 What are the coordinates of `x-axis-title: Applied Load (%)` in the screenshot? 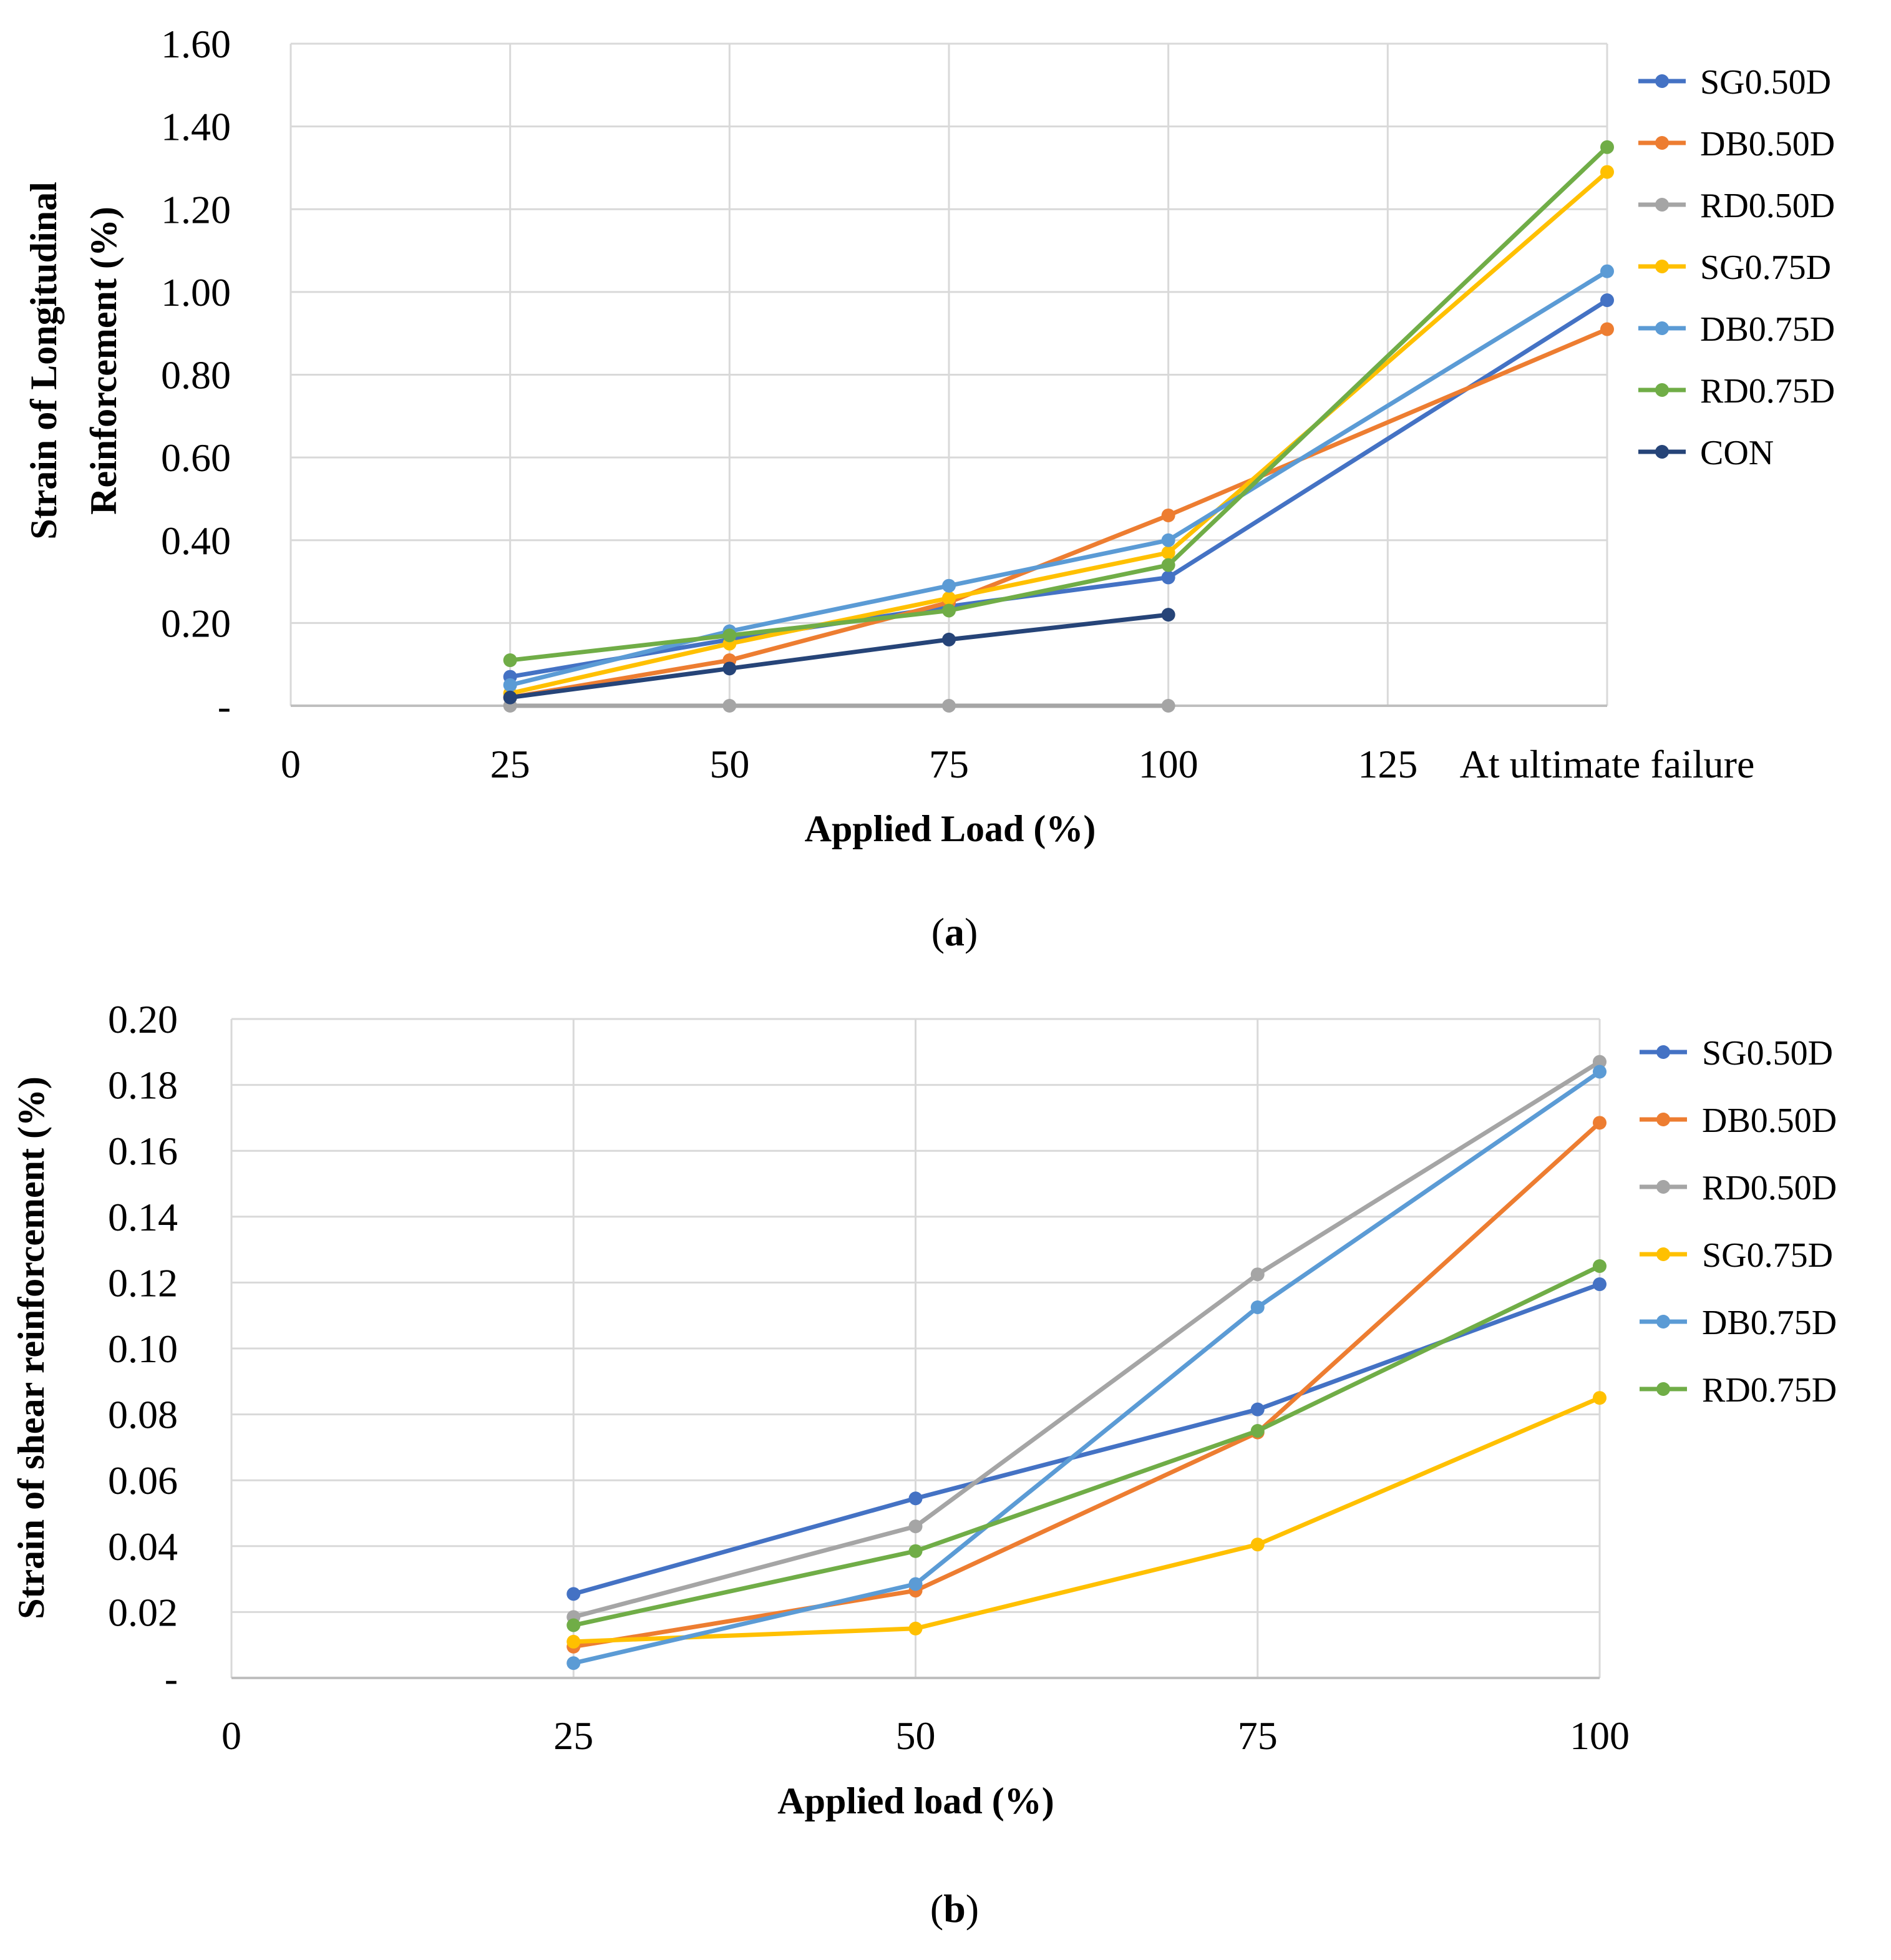 It's located at (951, 828).